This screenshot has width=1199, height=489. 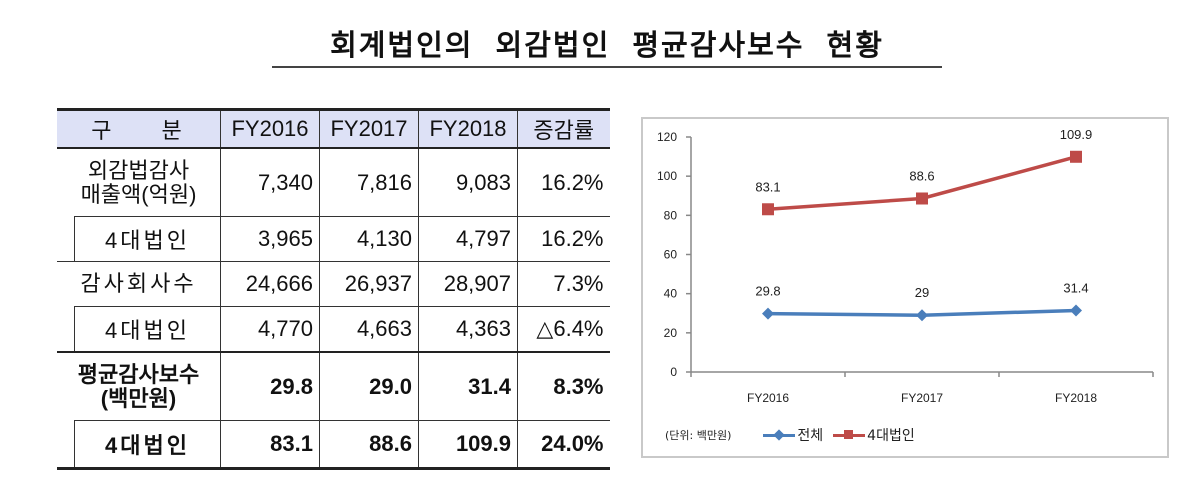 I want to click on header-fy2018: FY2018, so click(x=468, y=129).